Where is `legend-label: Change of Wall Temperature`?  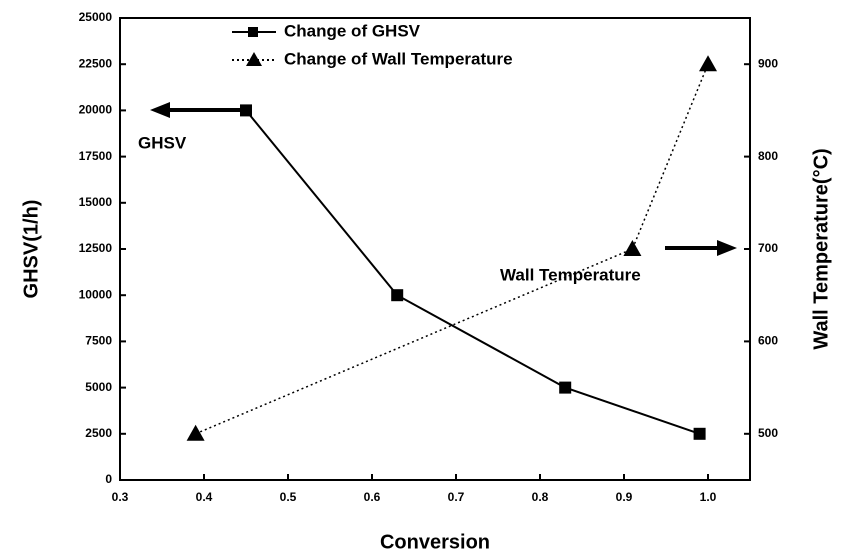
legend-label: Change of Wall Temperature is located at coordinates (398, 58).